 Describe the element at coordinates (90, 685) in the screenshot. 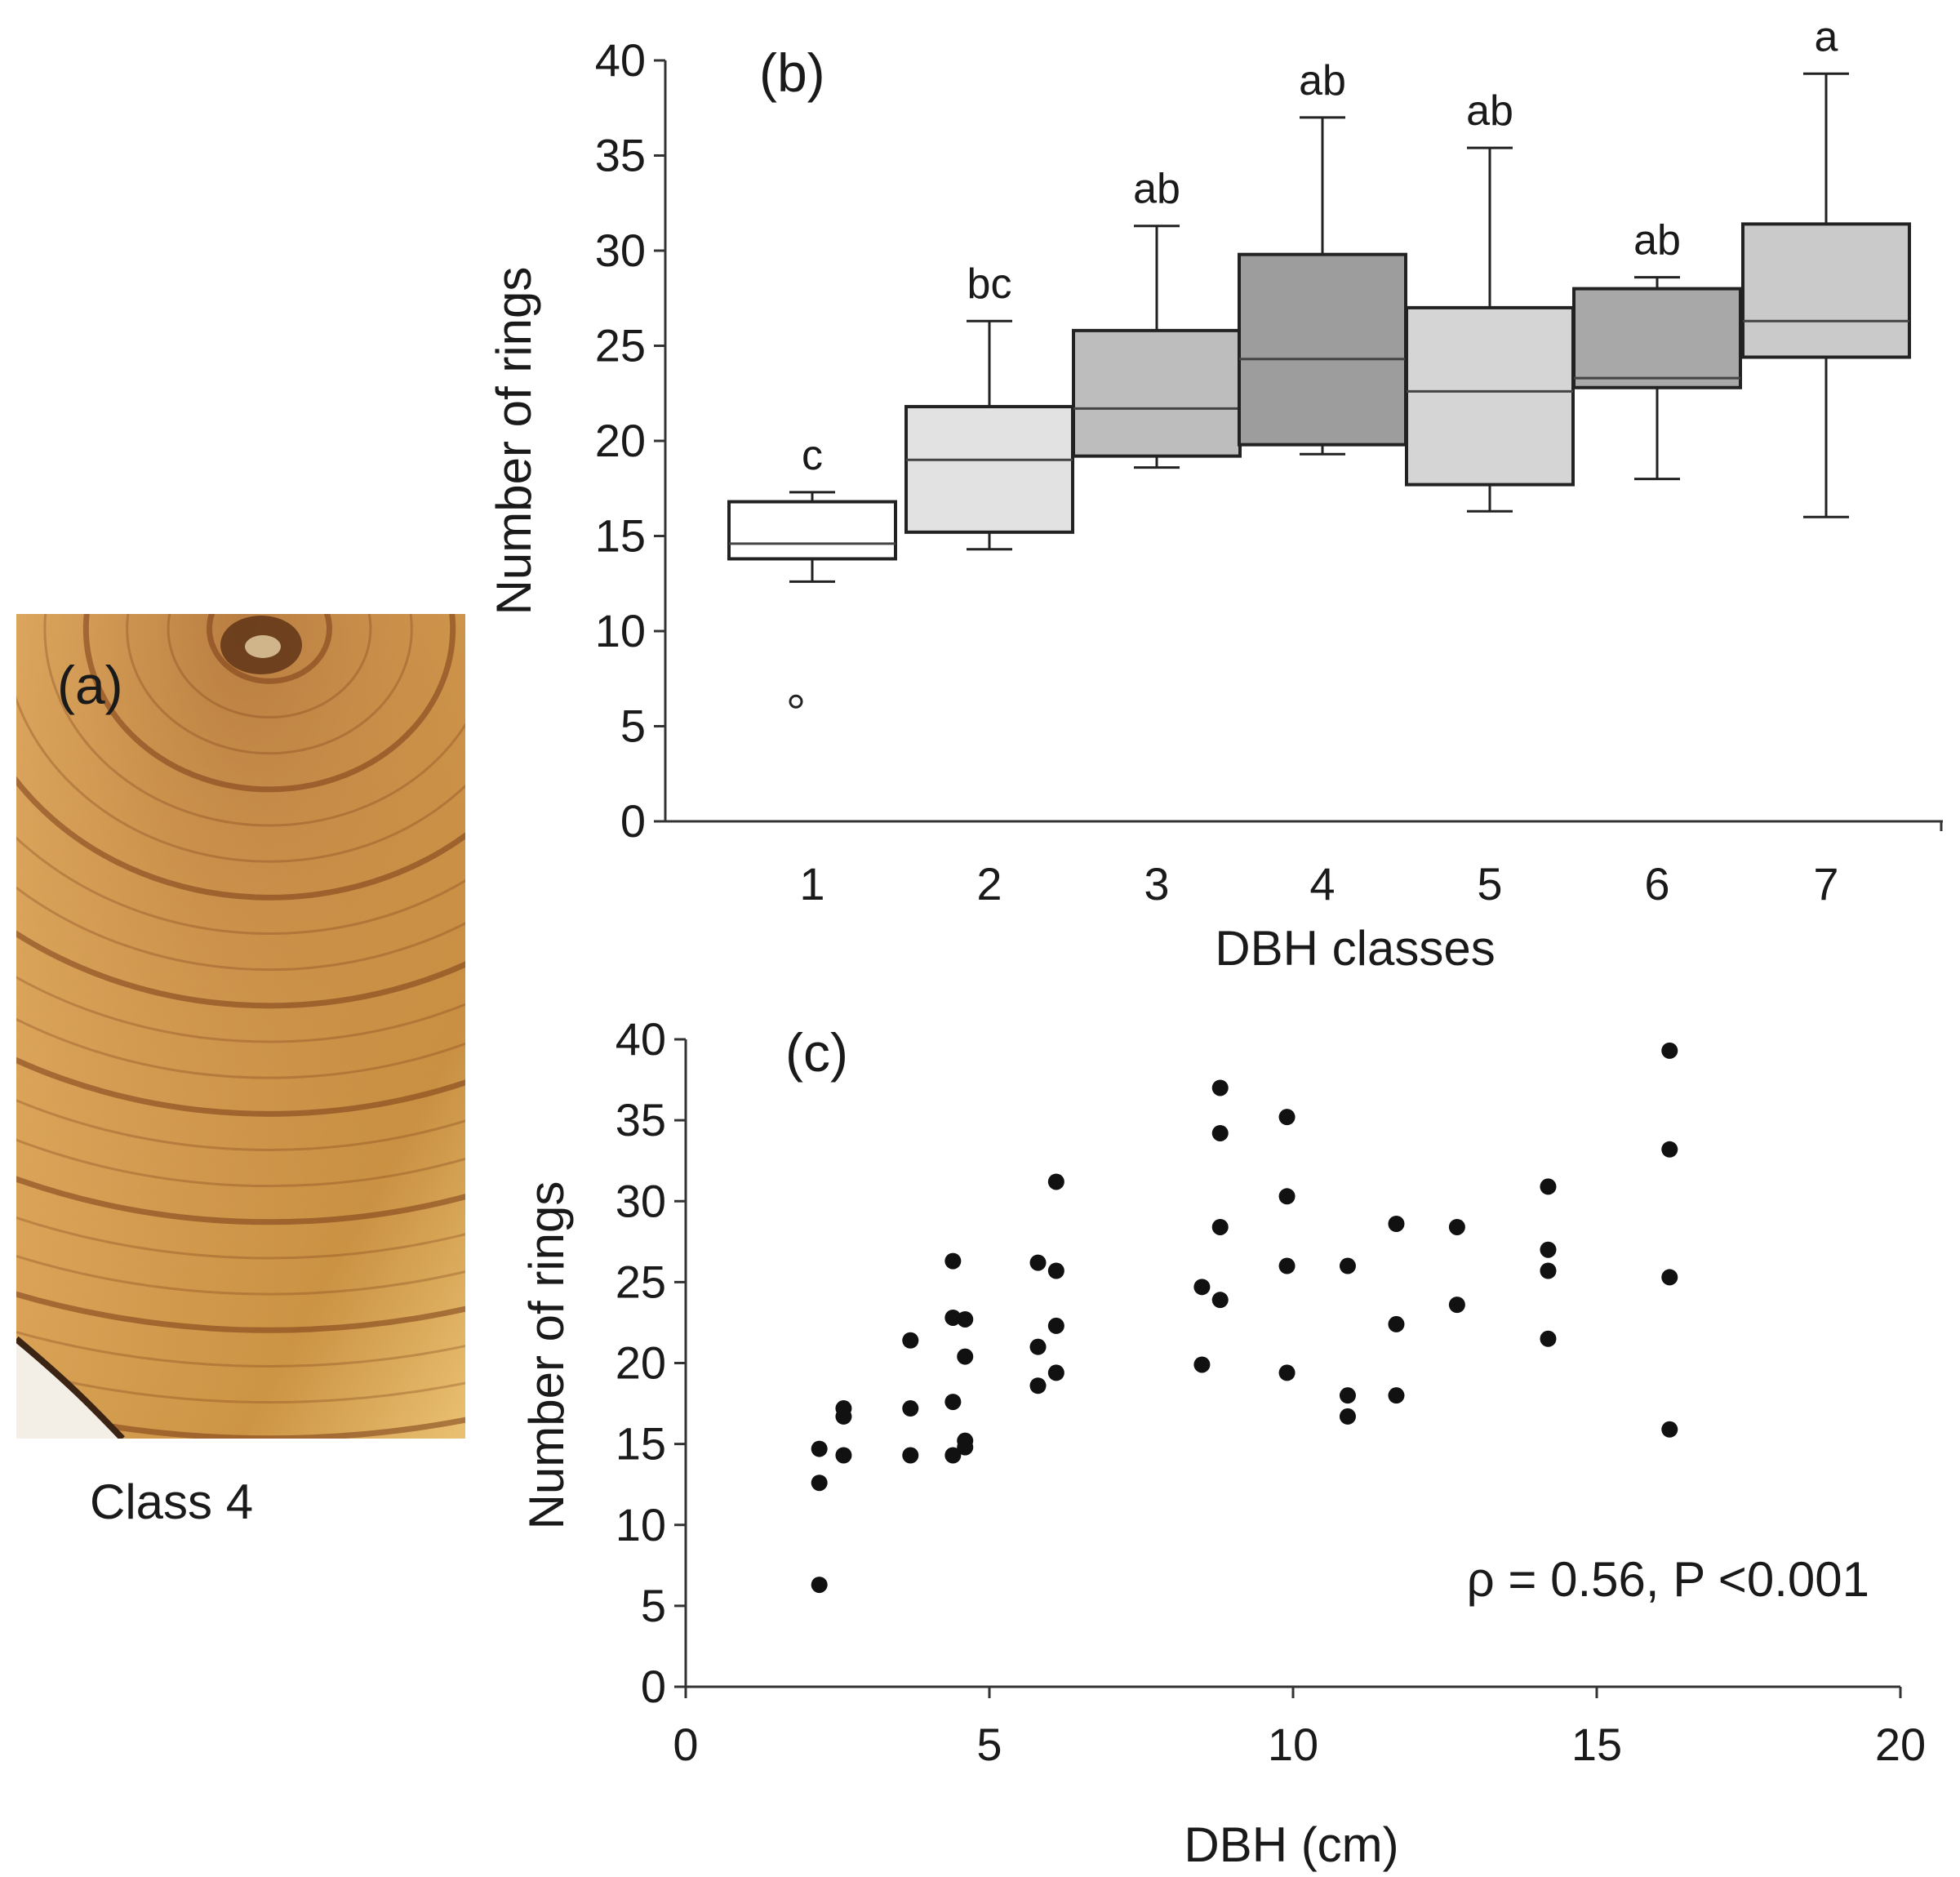

I see `panel-a-label: (a)` at that location.